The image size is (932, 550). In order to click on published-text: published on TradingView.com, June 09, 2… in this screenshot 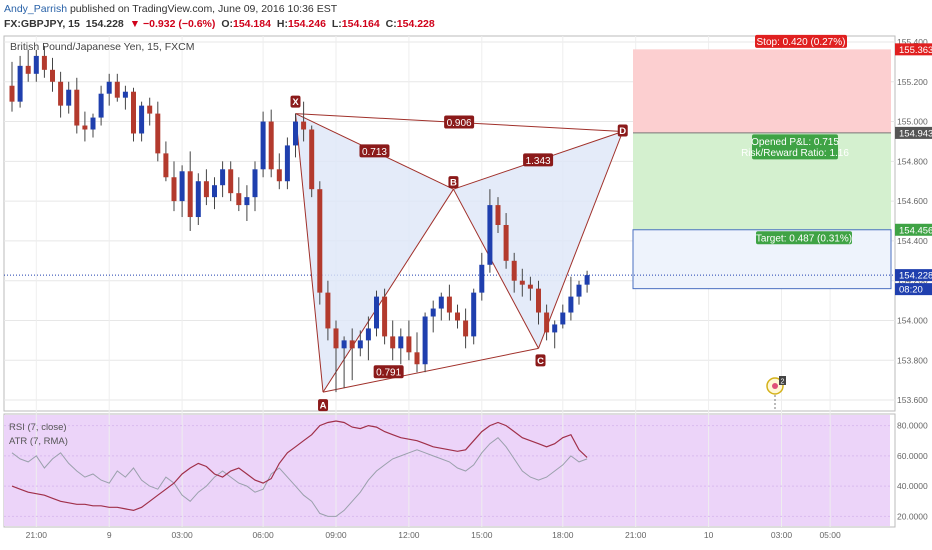, I will do `click(204, 9)`.